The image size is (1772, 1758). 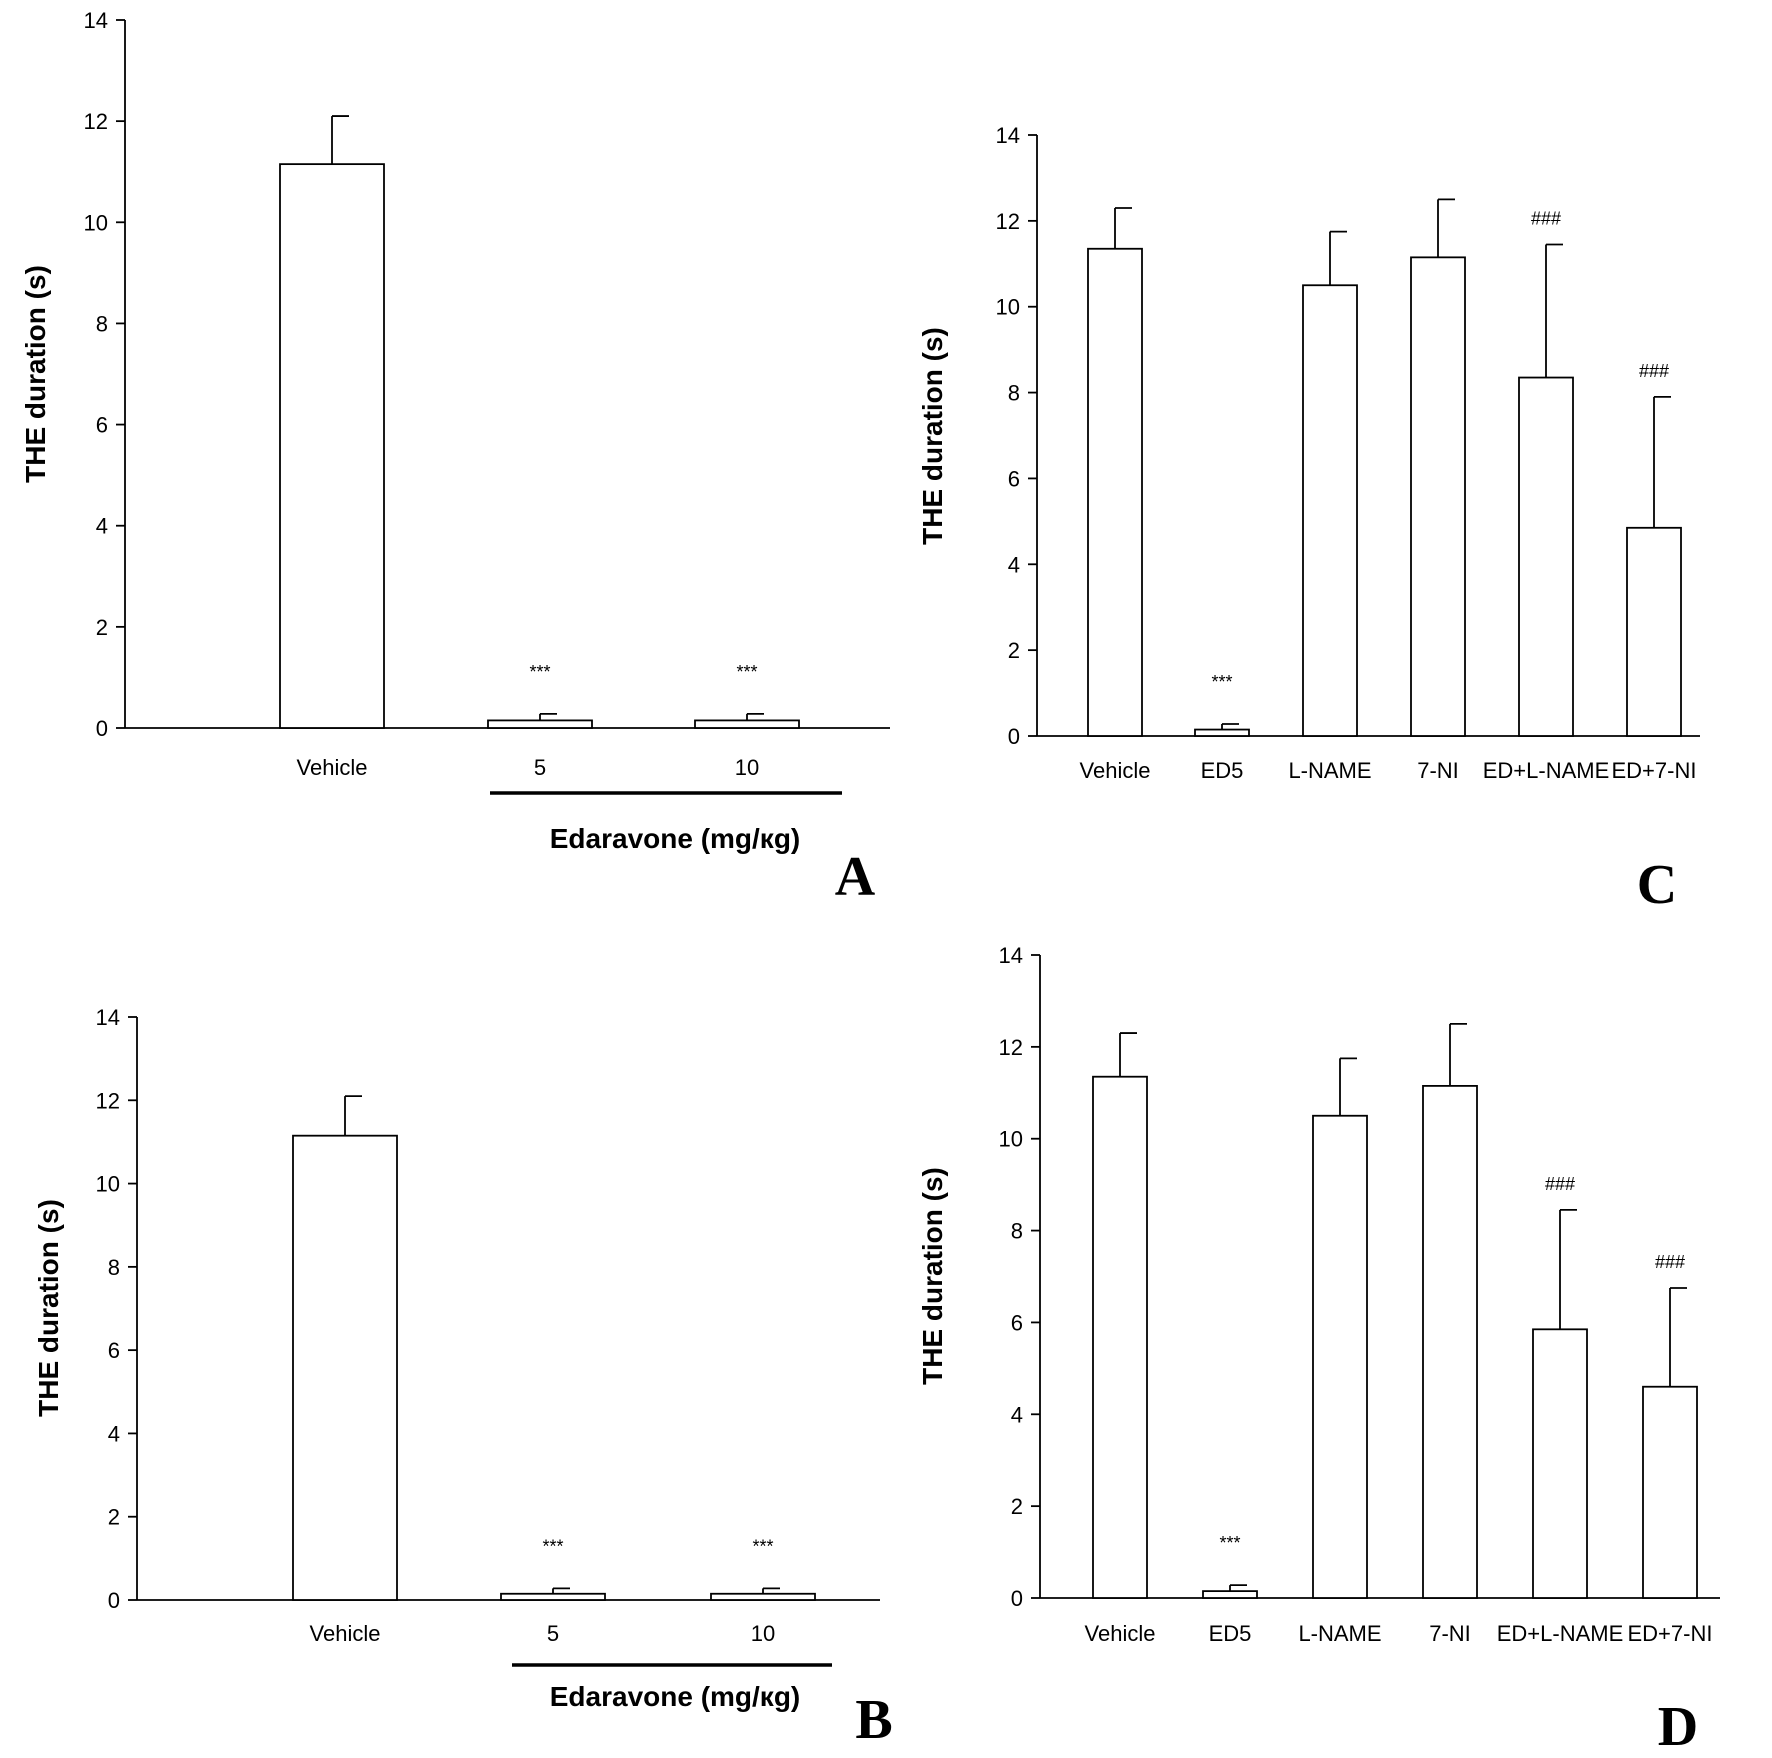 What do you see at coordinates (1678, 1727) in the screenshot?
I see `panel-letter: D` at bounding box center [1678, 1727].